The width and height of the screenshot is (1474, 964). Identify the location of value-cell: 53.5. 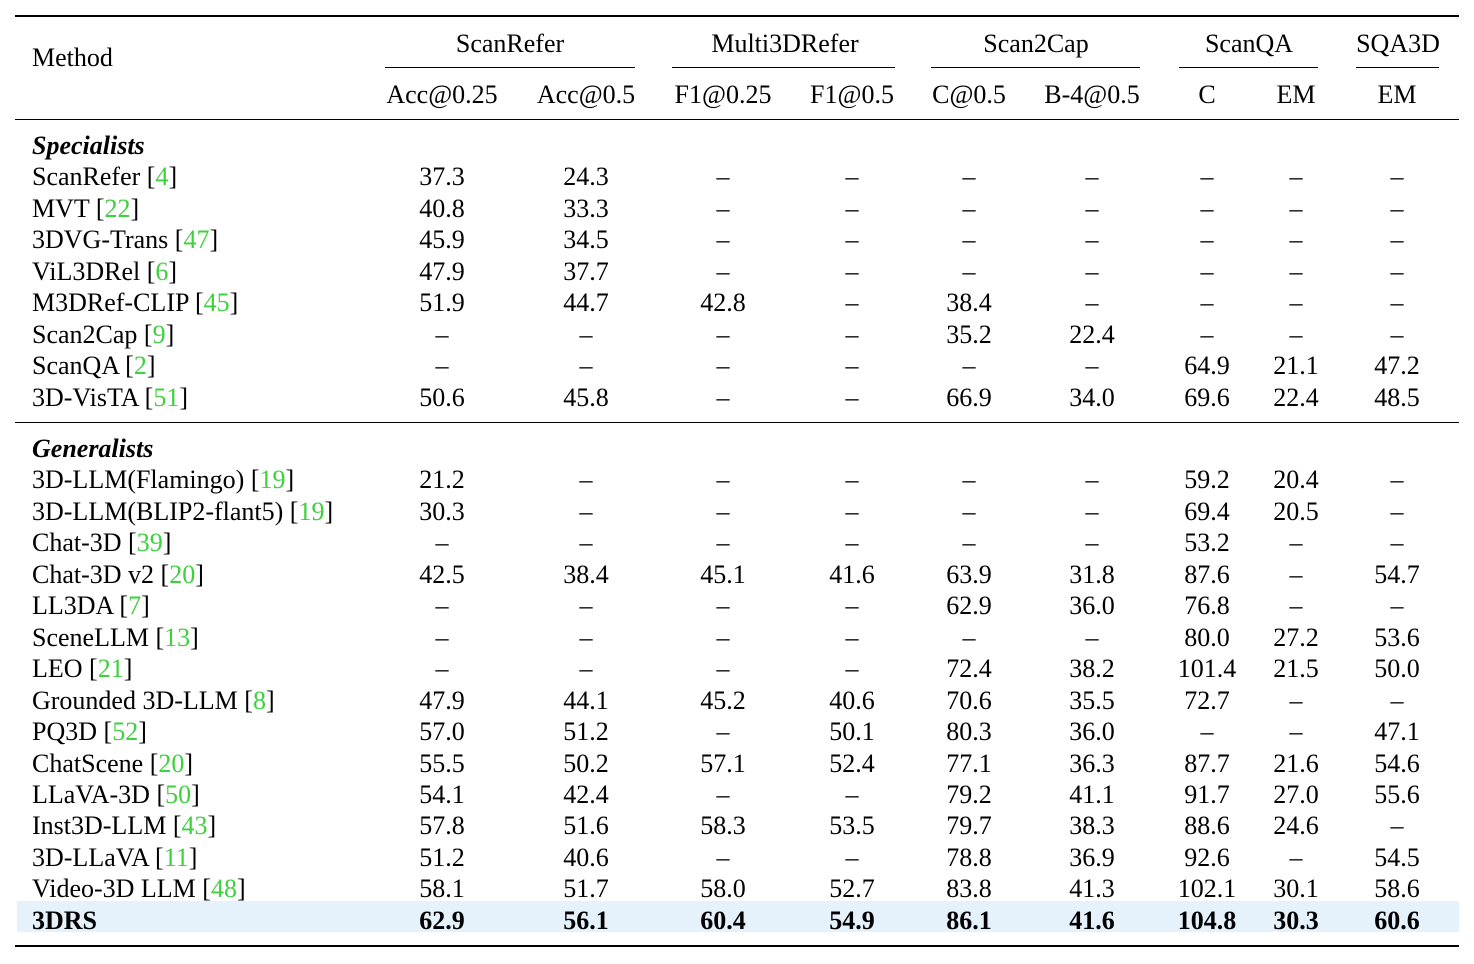
(852, 826).